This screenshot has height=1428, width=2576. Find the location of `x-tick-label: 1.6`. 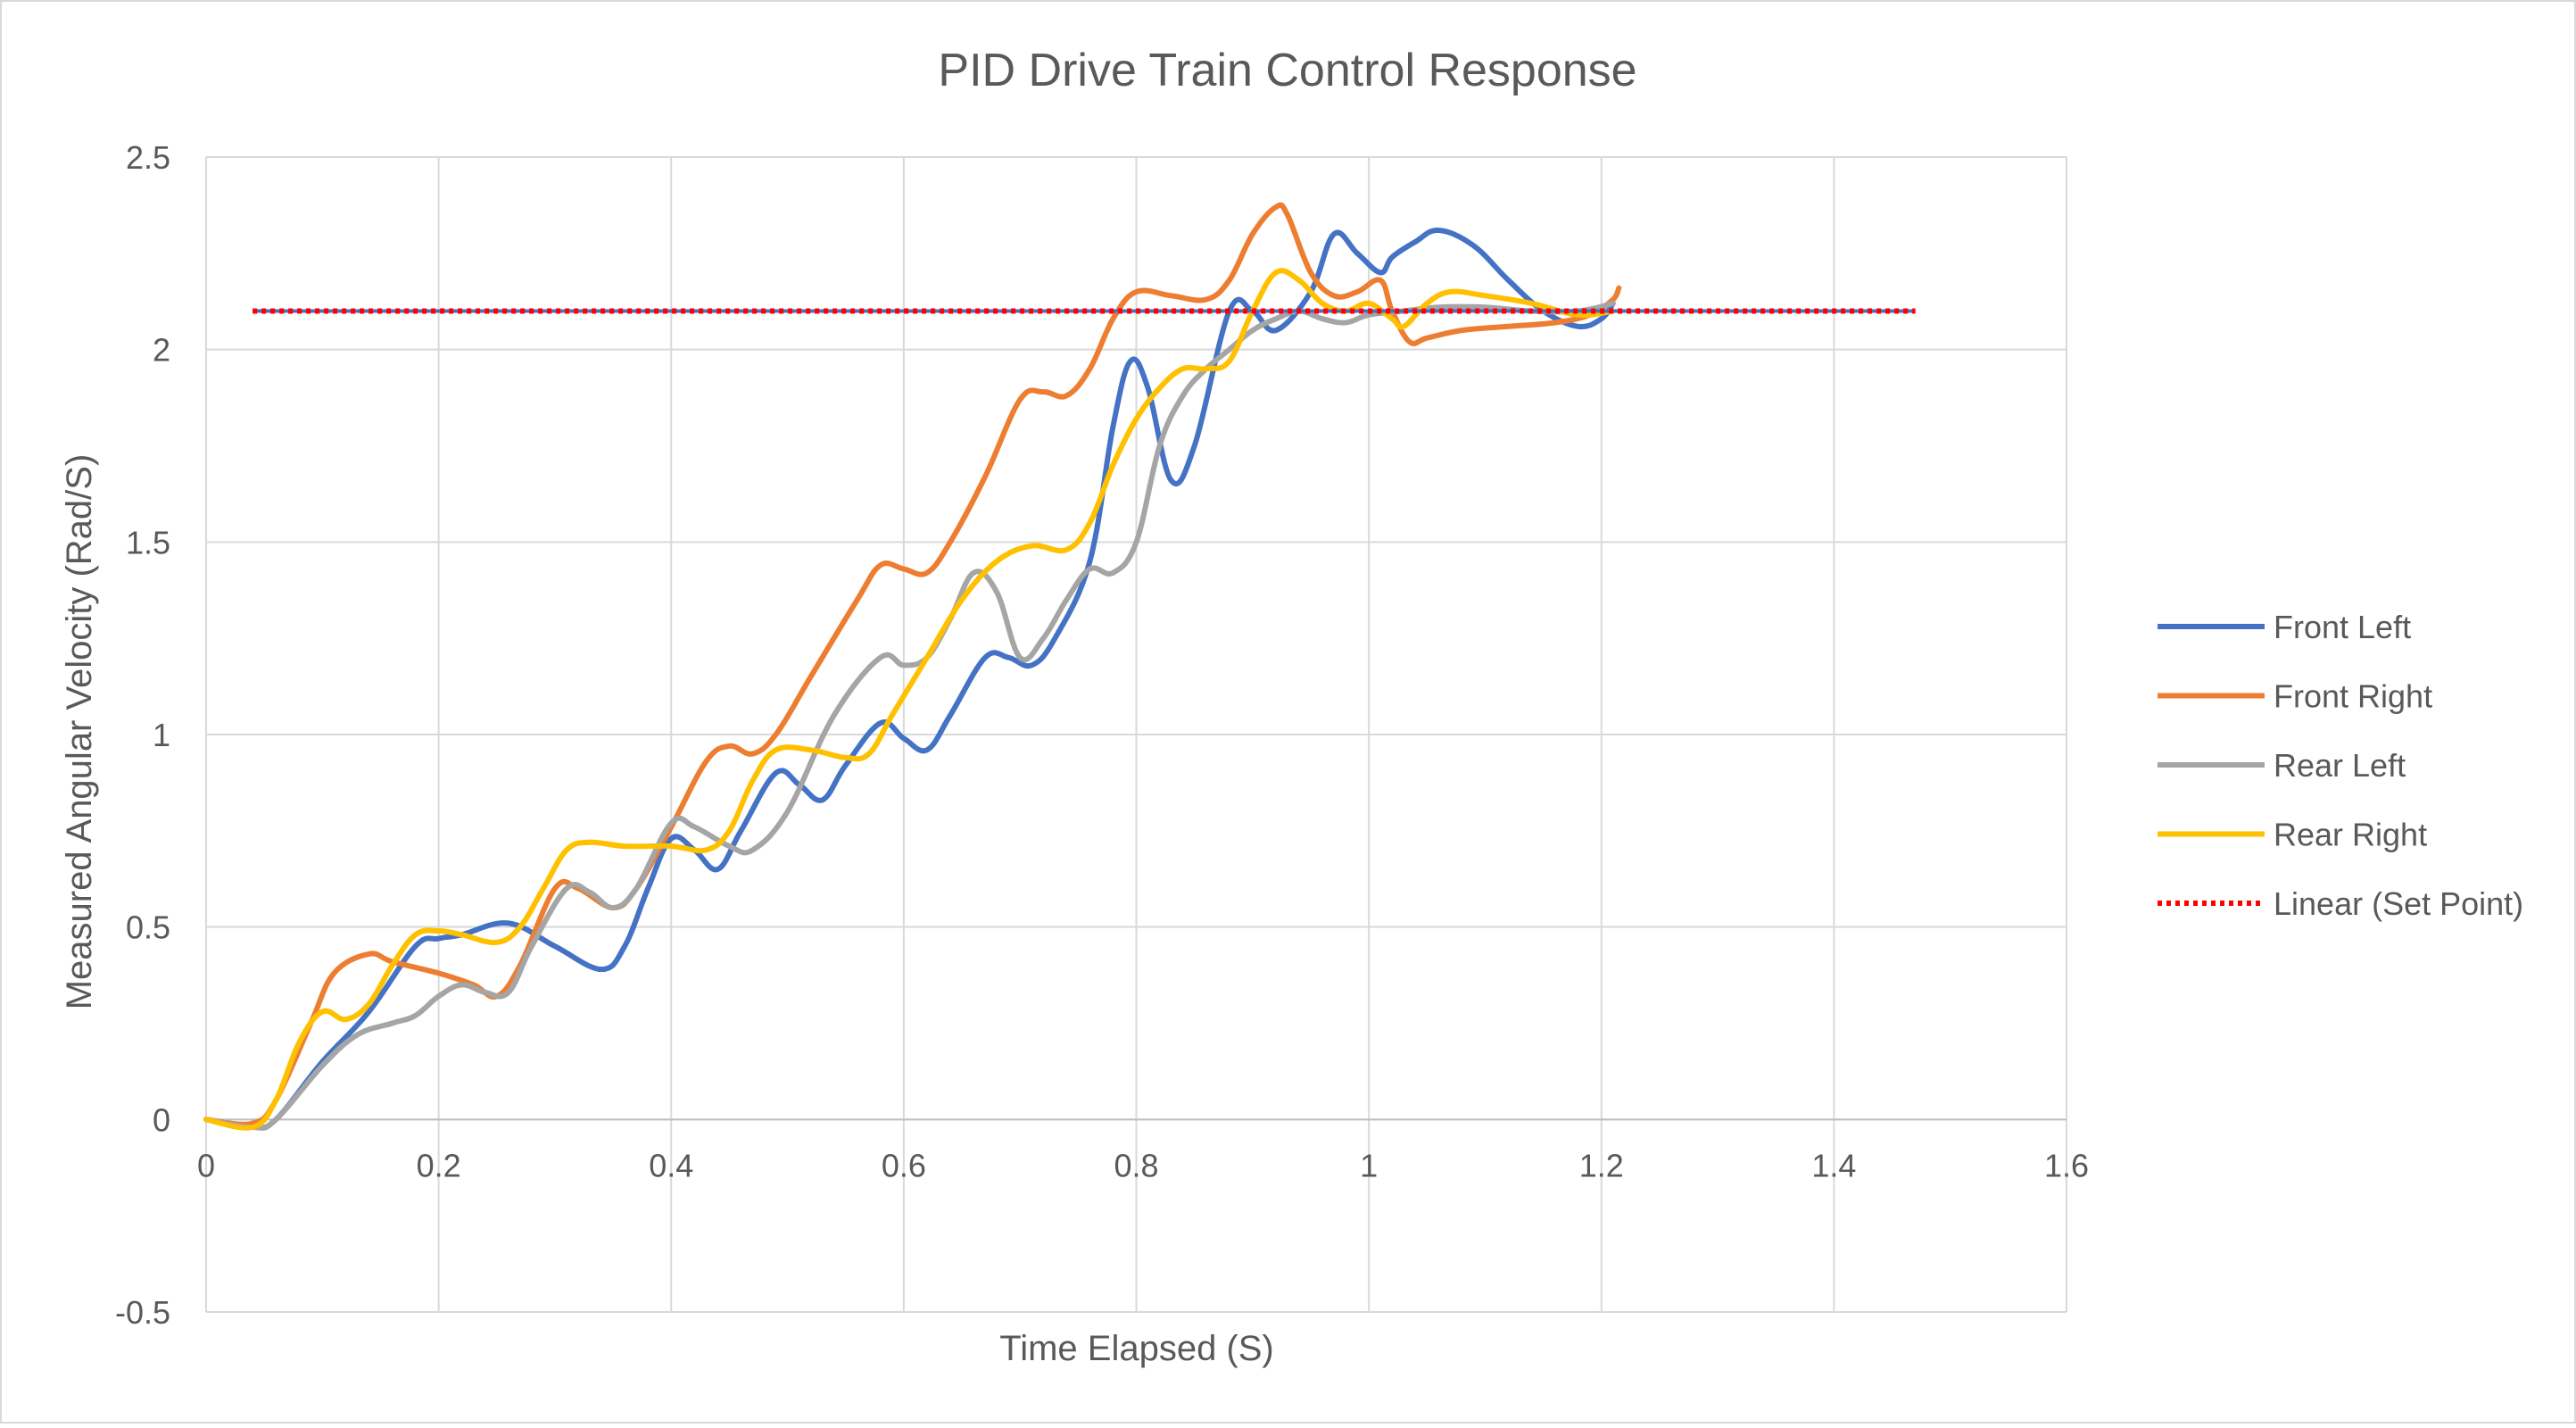

x-tick-label: 1.6 is located at coordinates (2066, 1165).